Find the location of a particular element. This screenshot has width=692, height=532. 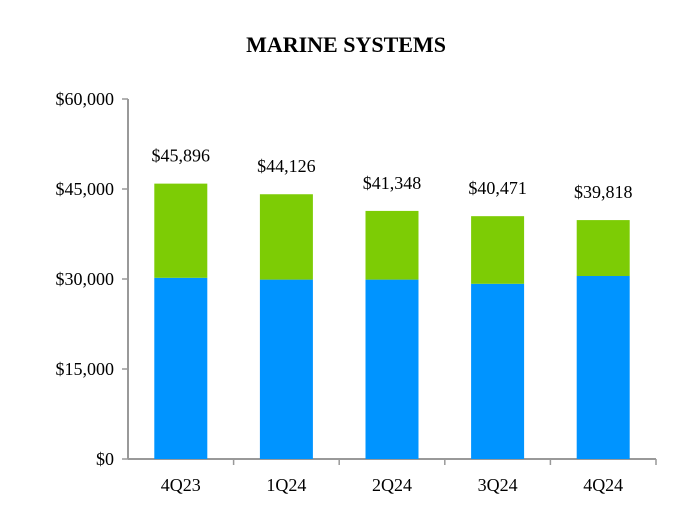

y-tick-label: $15,000 is located at coordinates (85, 369).